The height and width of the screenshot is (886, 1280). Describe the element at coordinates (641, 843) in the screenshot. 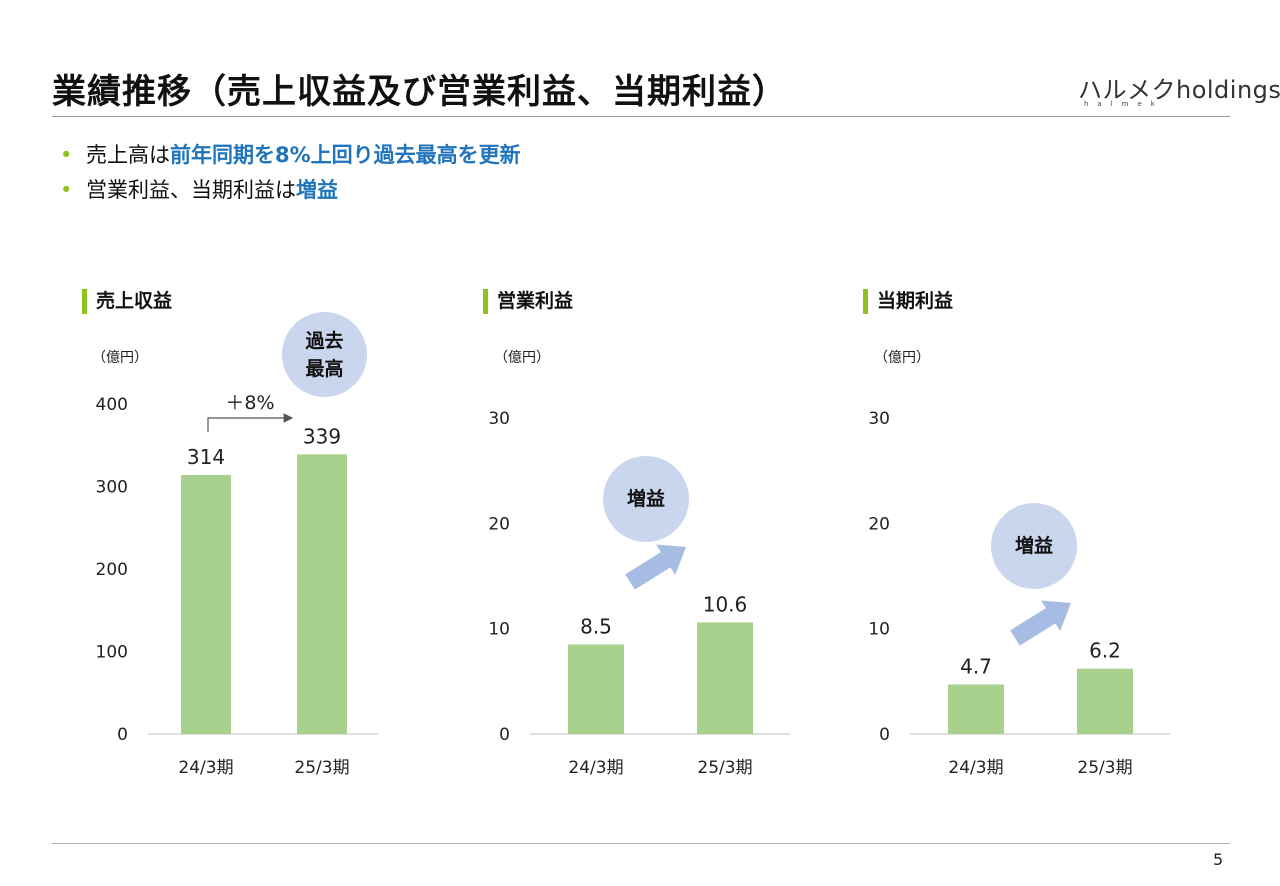

I see `footer-divider` at that location.